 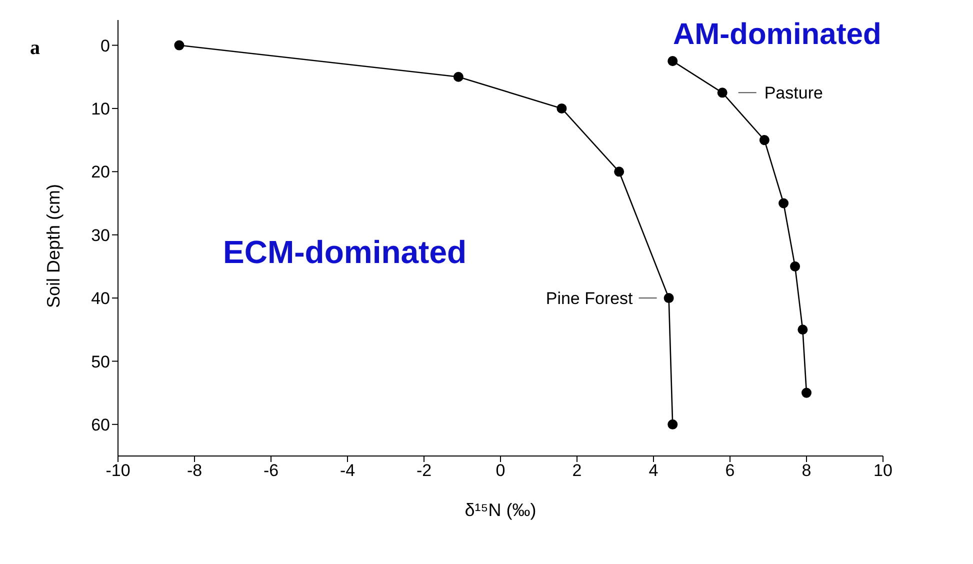 What do you see at coordinates (424, 470) in the screenshot?
I see `x-tick-label: -2` at bounding box center [424, 470].